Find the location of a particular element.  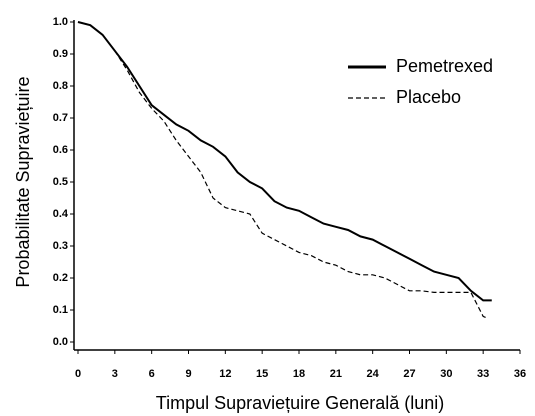

x-tick-label: 3 is located at coordinates (115, 374).